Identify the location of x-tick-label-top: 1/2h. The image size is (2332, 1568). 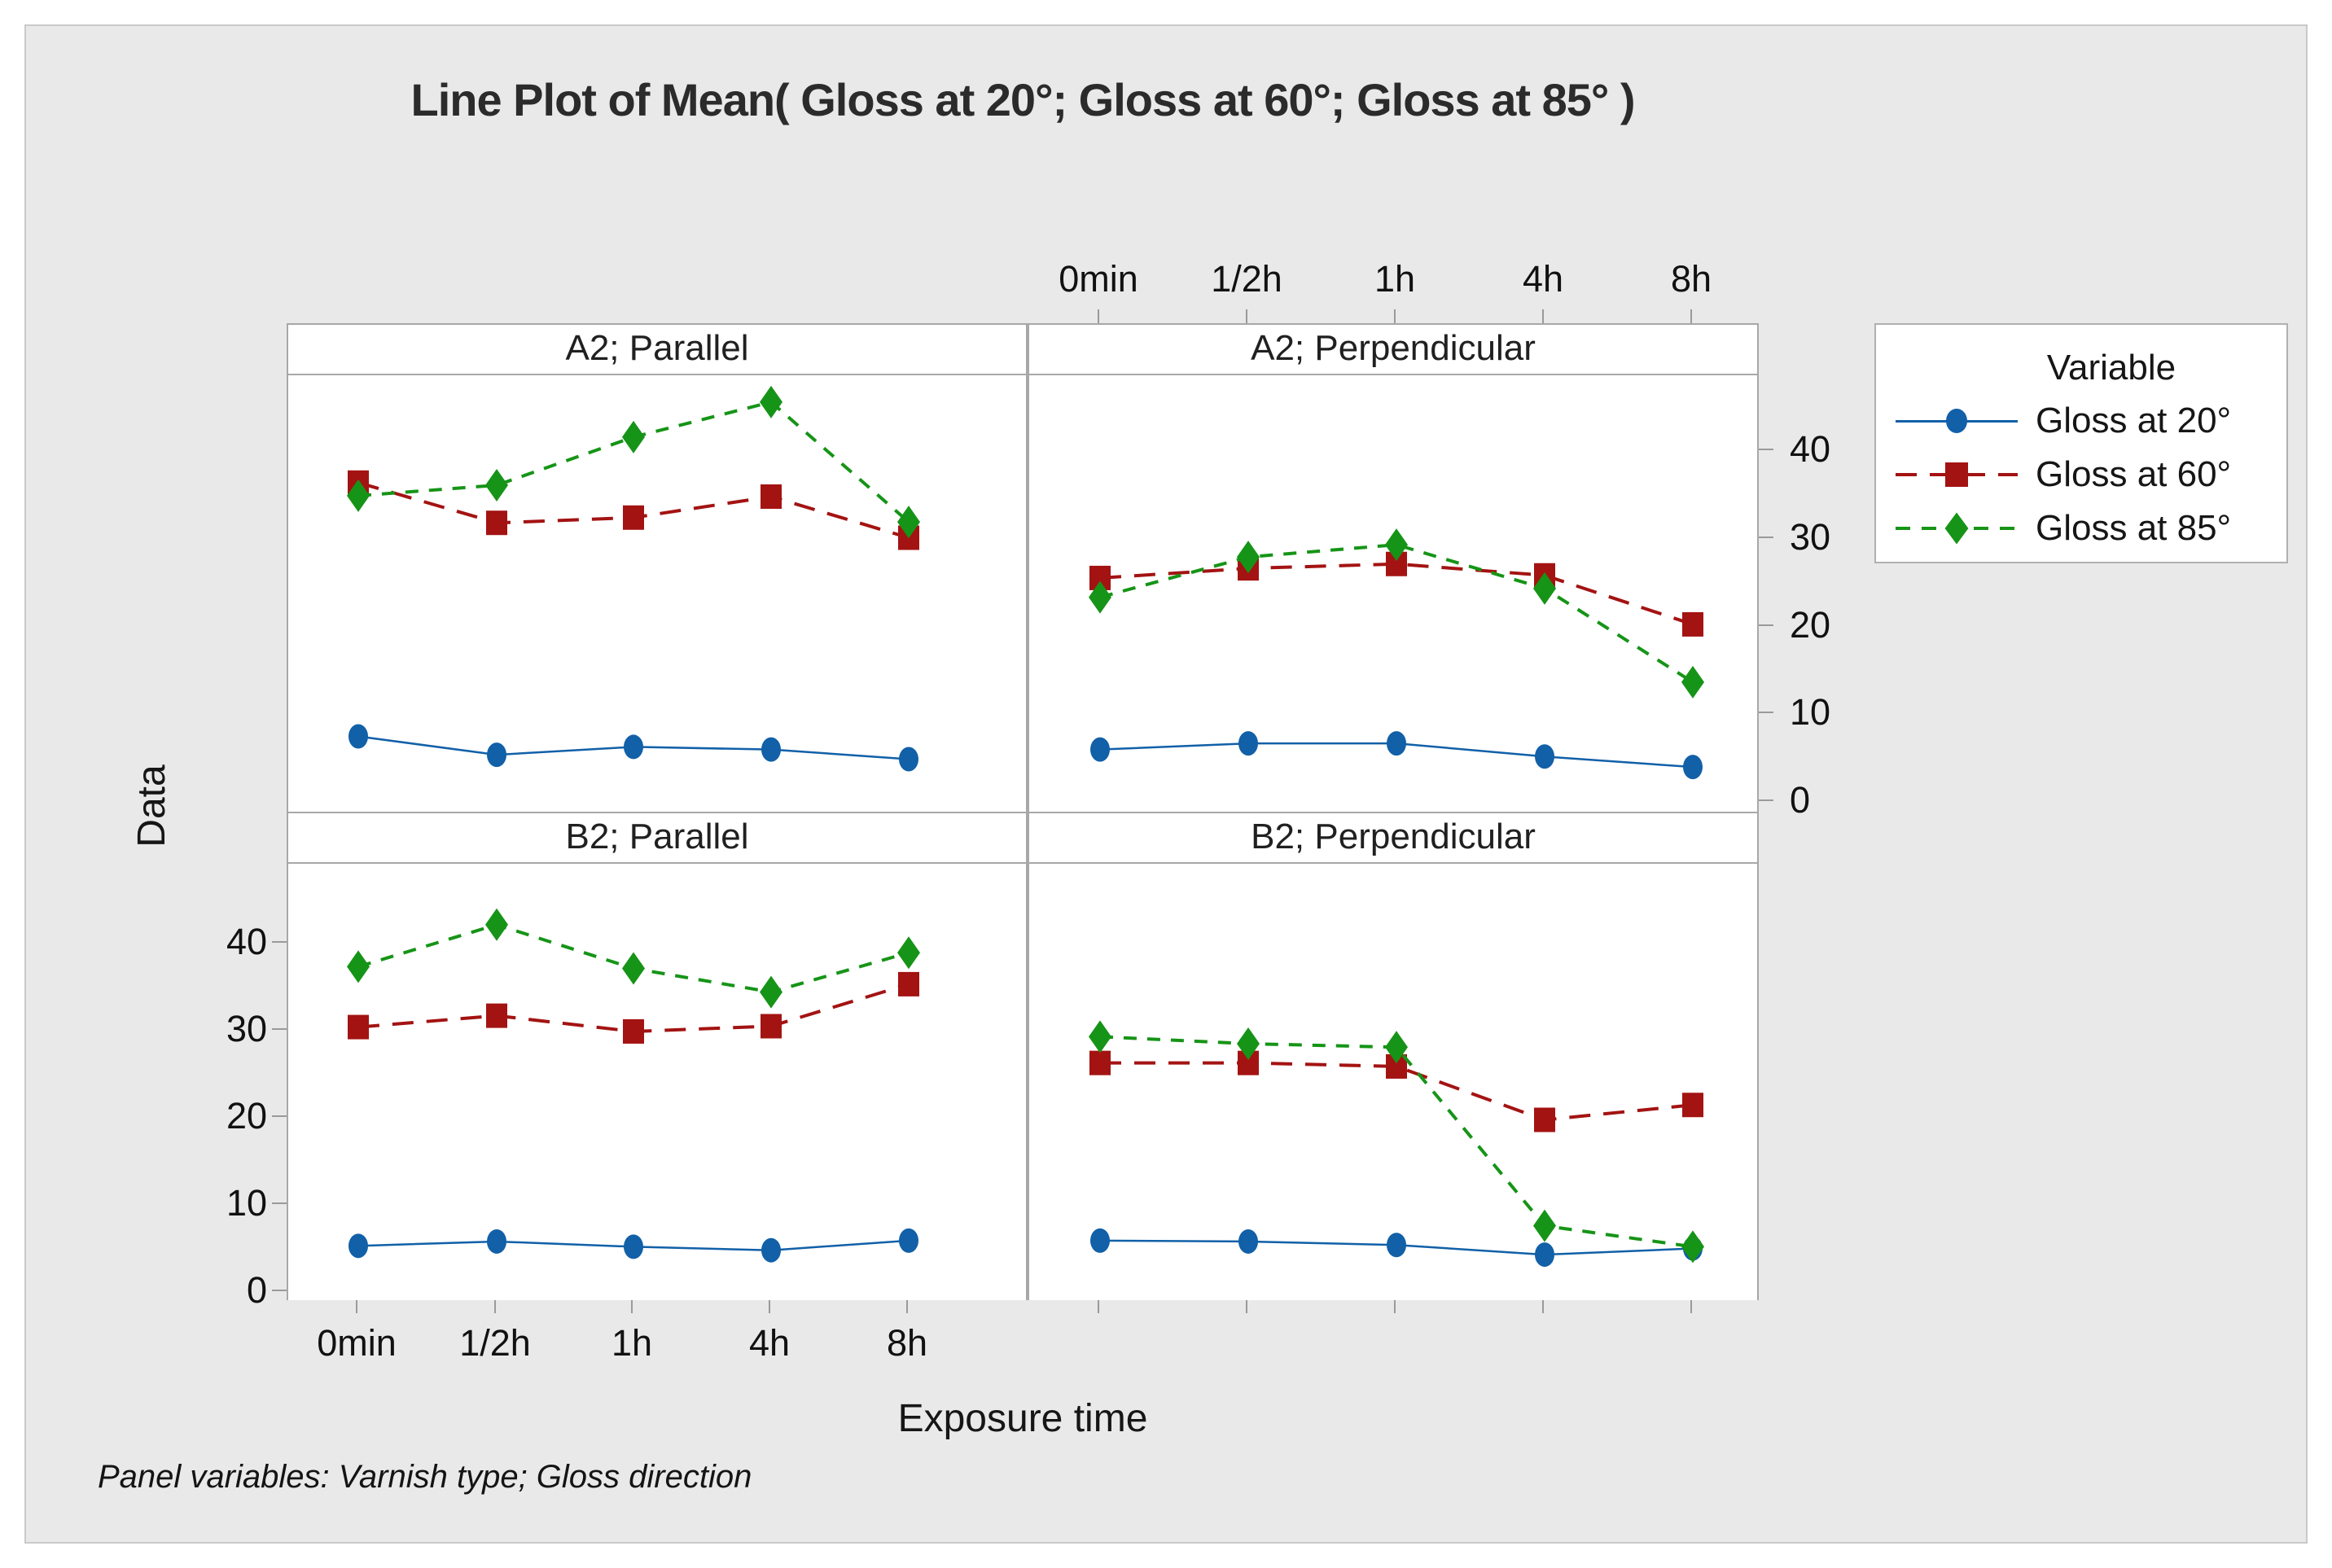
(1246, 279).